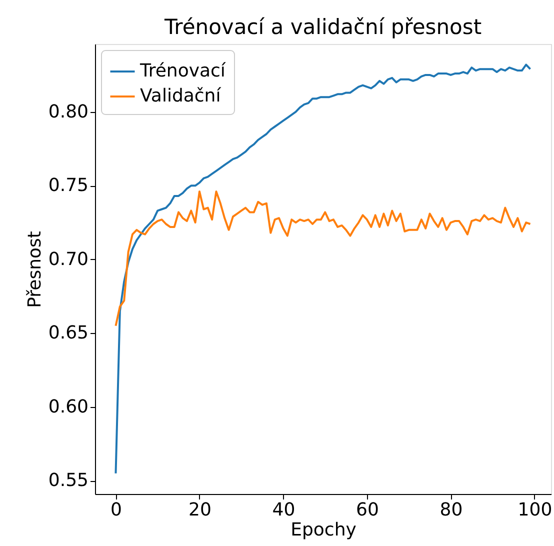 Image resolution: width=554 pixels, height=546 pixels. I want to click on x-axis-title: Epochy, so click(323, 530).